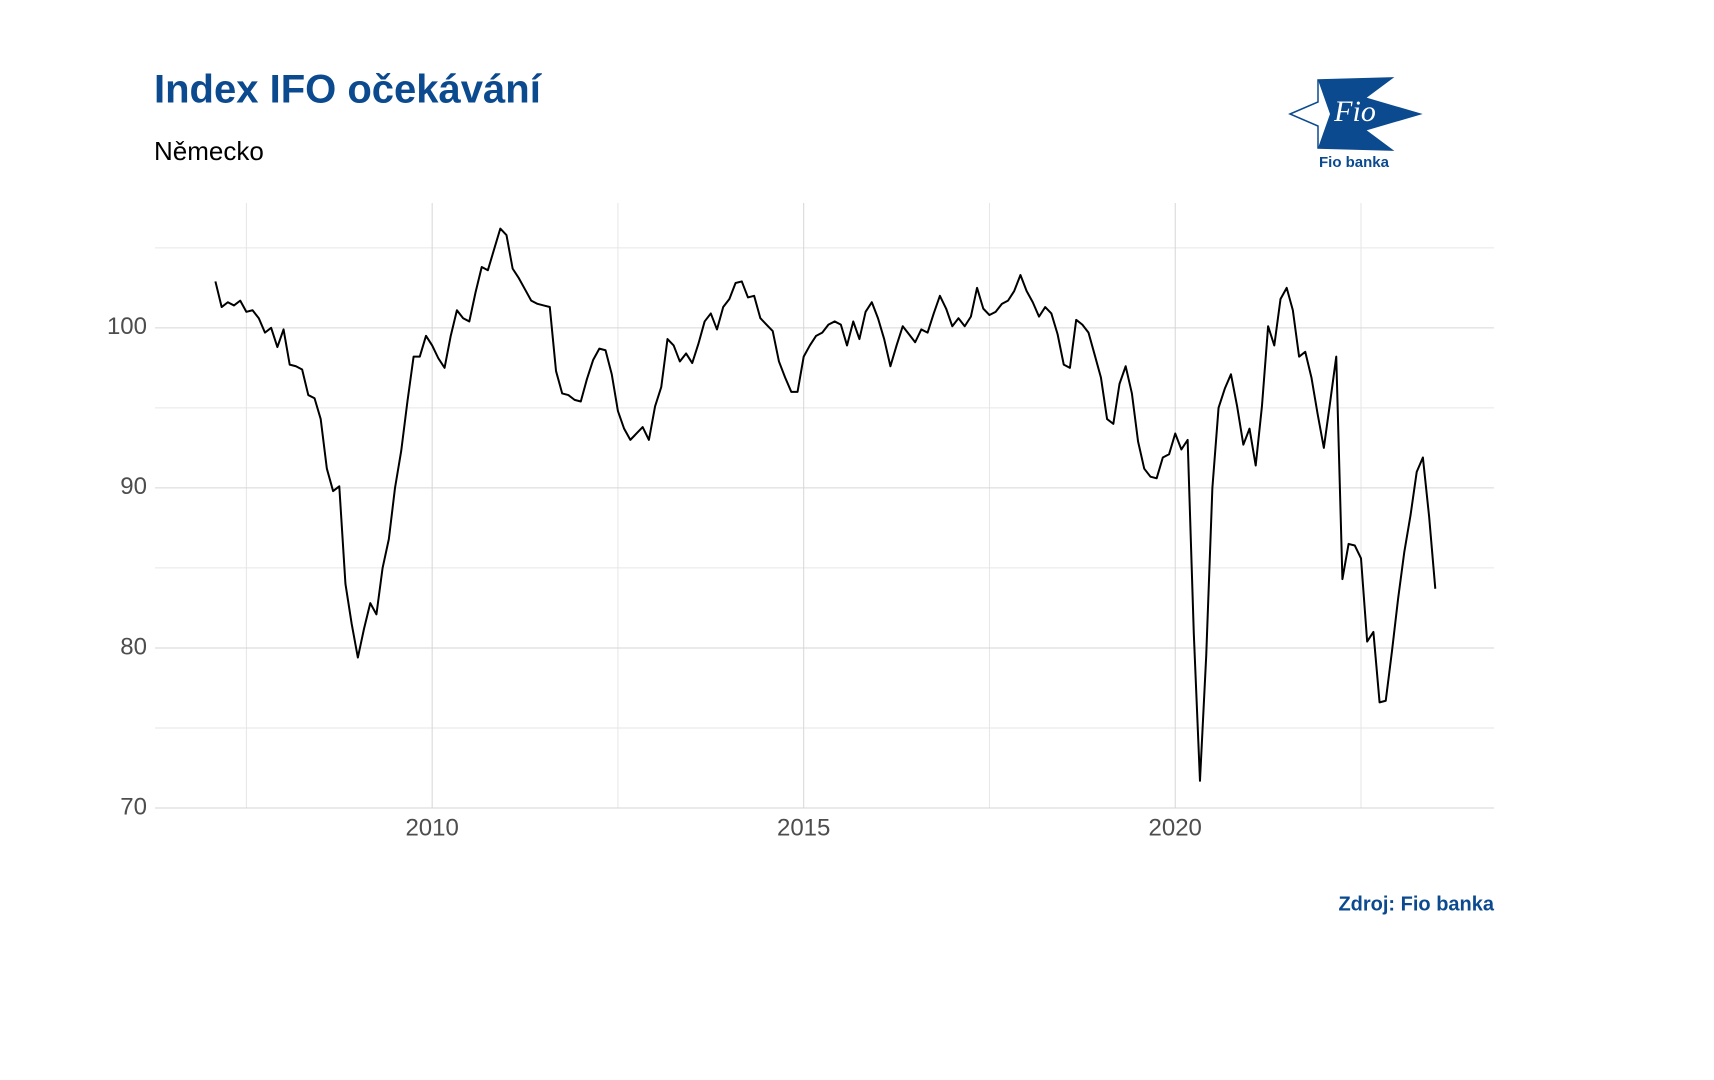 This screenshot has height=1080, width=1714. Describe the element at coordinates (803, 827) in the screenshot. I see `x-tick-label: 2015` at that location.